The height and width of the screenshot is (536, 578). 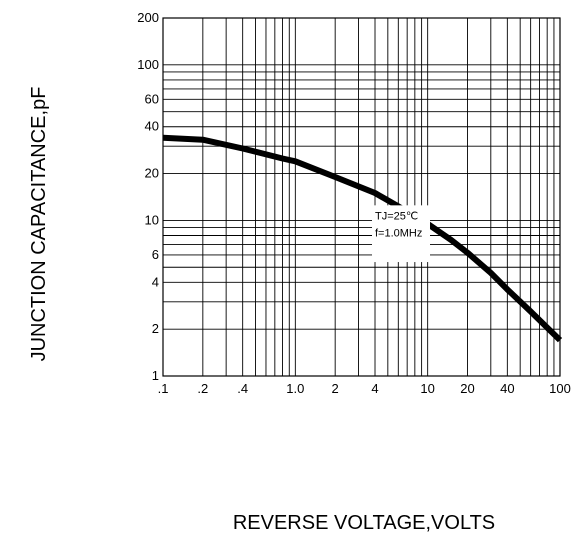 What do you see at coordinates (295, 388) in the screenshot?
I see `x-tick-label: 1.0` at bounding box center [295, 388].